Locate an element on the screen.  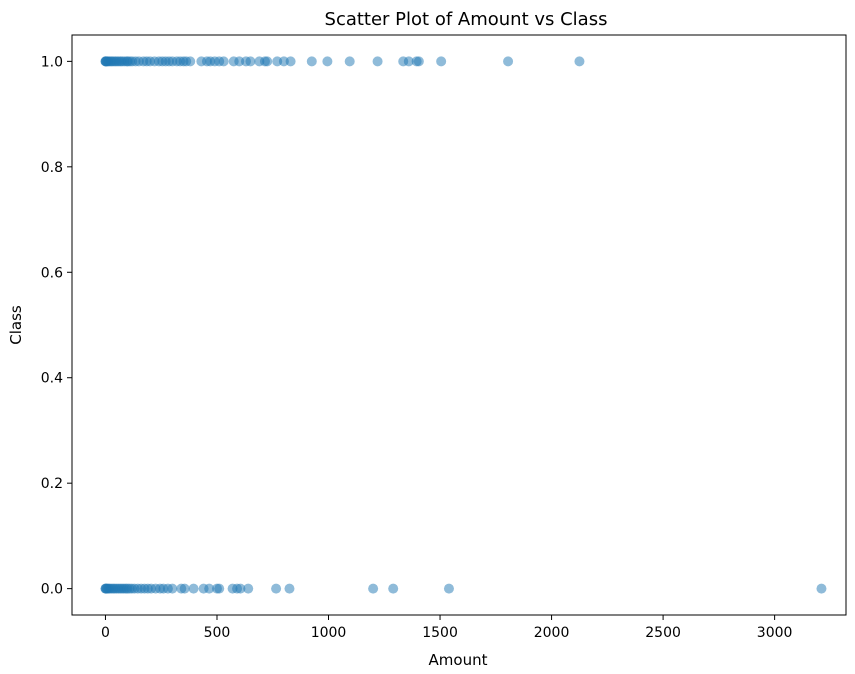
y-tick-label: 0.6 is located at coordinates (52, 273).